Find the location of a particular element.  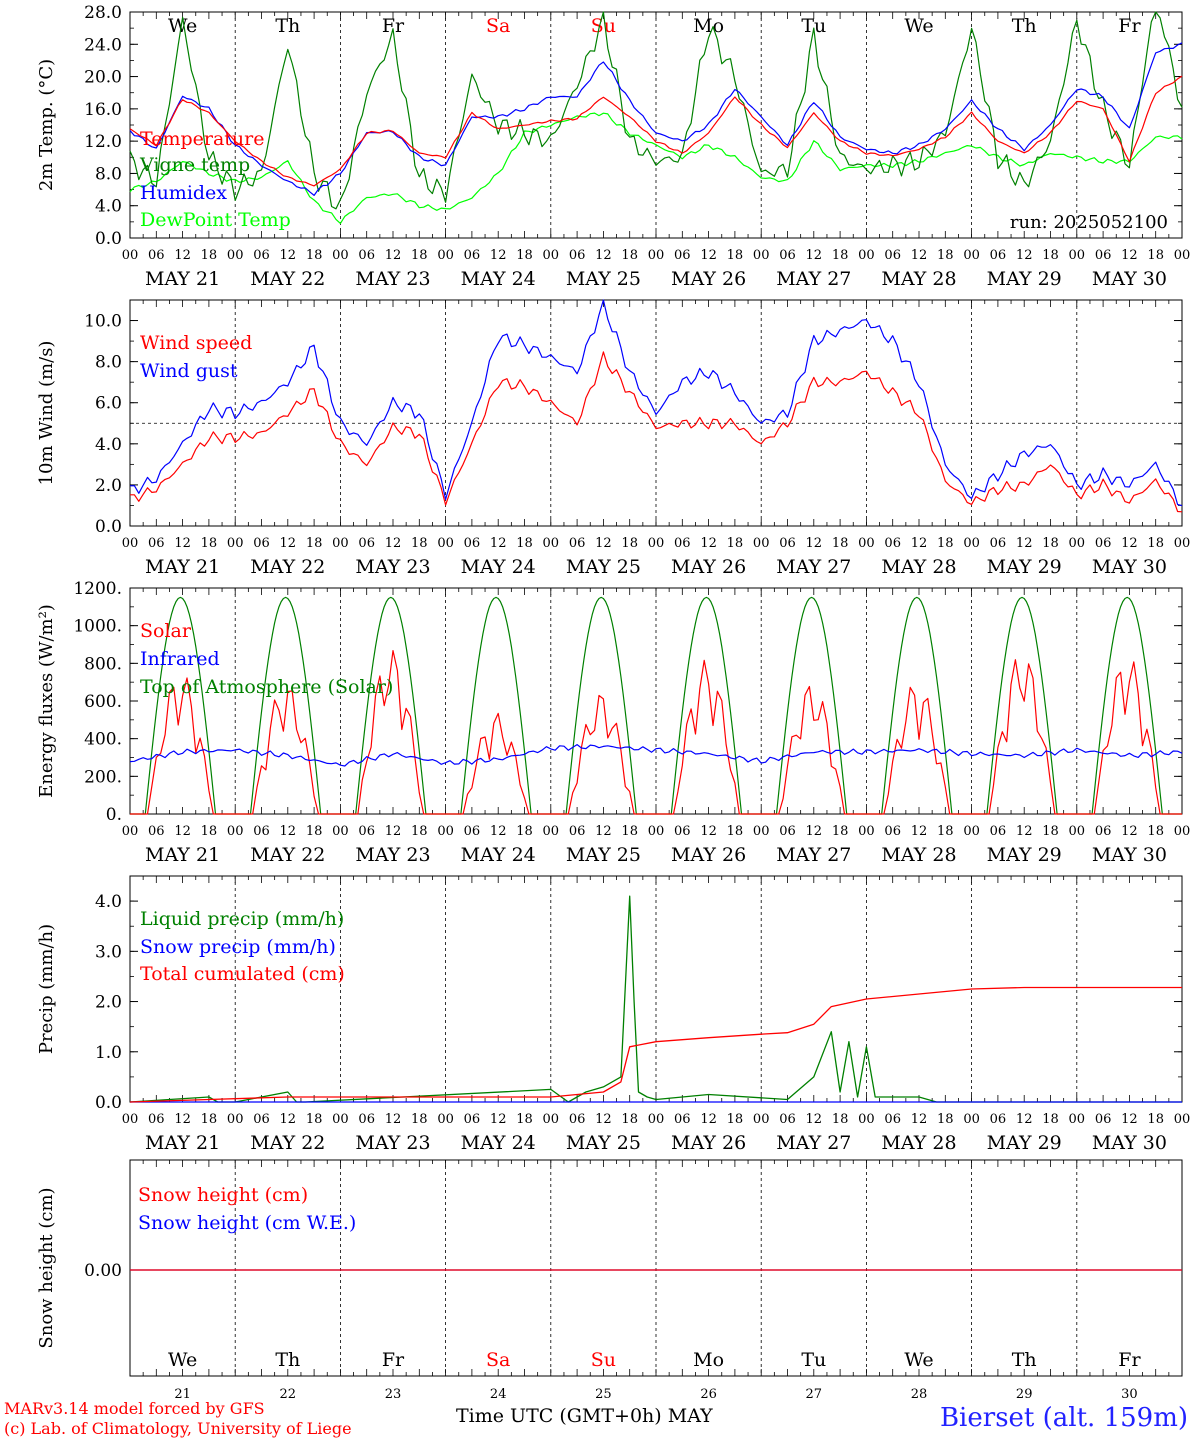

legend-snow-height: Snow height (cm) is located at coordinates (223, 1195).